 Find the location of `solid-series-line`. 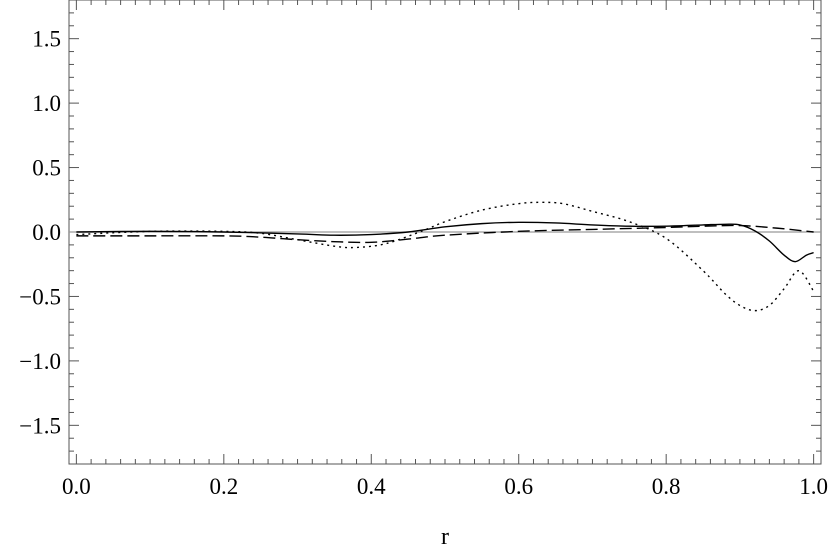

solid-series-line is located at coordinates (445, 242).